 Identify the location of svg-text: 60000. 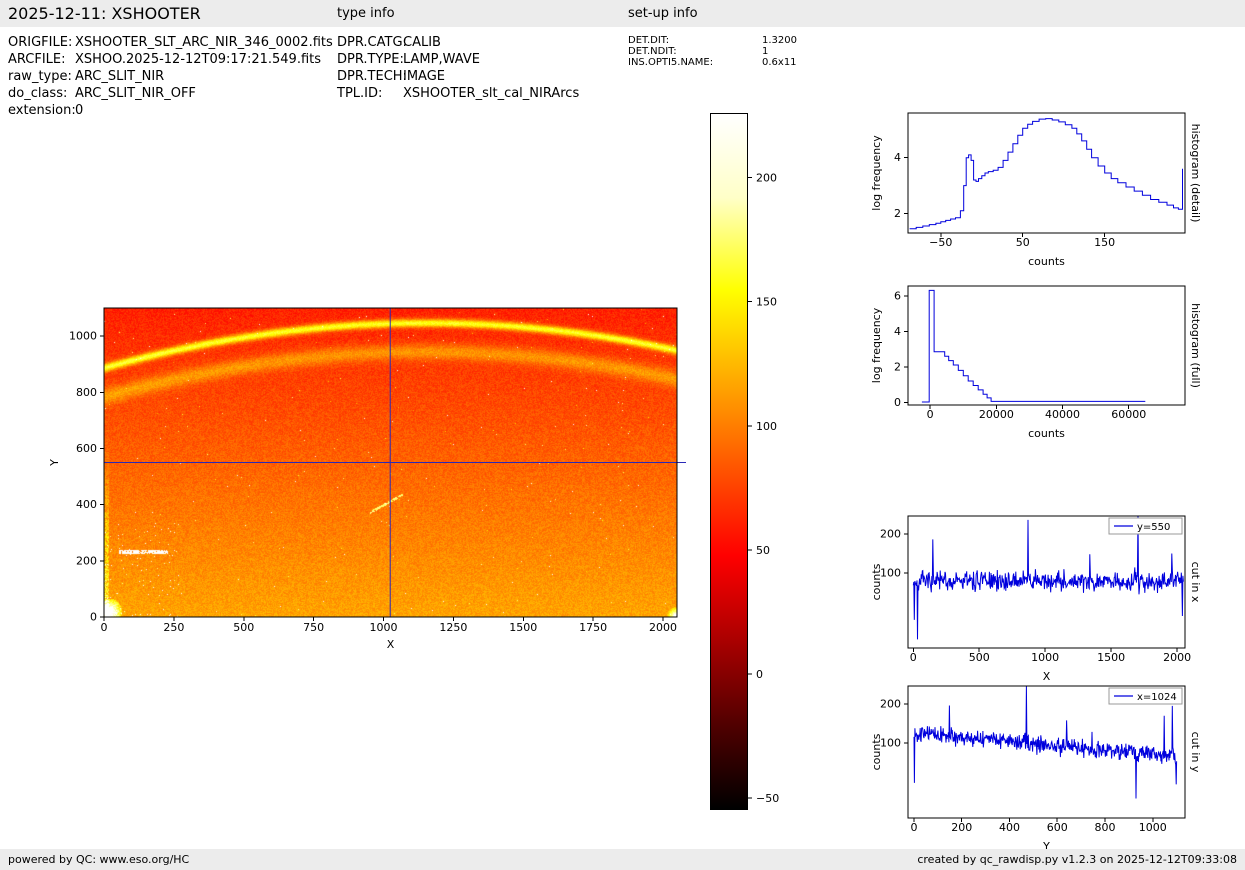
(1128, 414).